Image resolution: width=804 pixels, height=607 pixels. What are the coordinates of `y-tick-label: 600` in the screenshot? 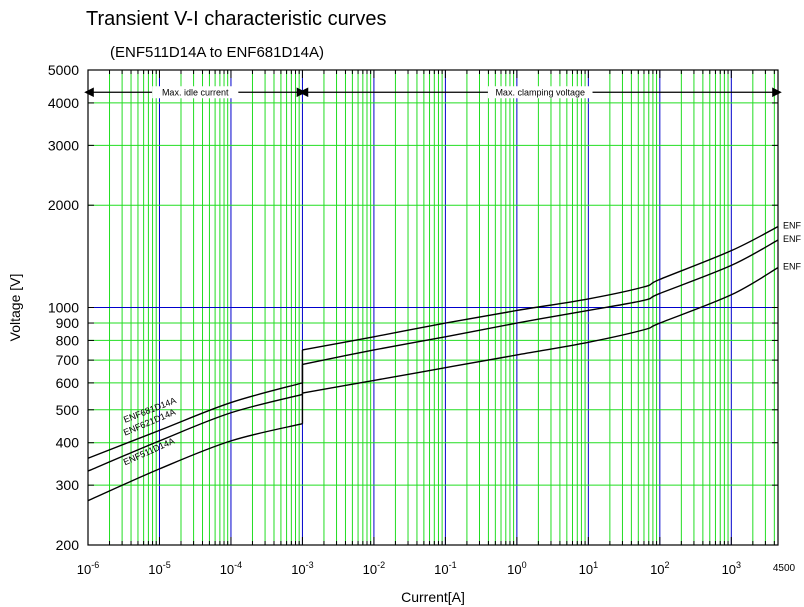 It's located at (68, 383).